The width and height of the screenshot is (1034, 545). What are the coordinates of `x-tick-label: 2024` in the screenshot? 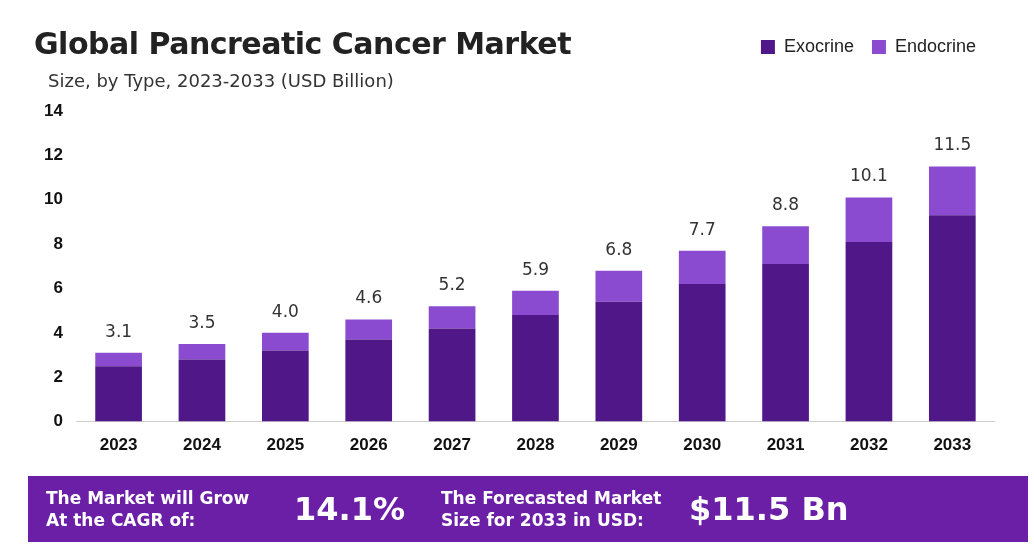 It's located at (202, 445).